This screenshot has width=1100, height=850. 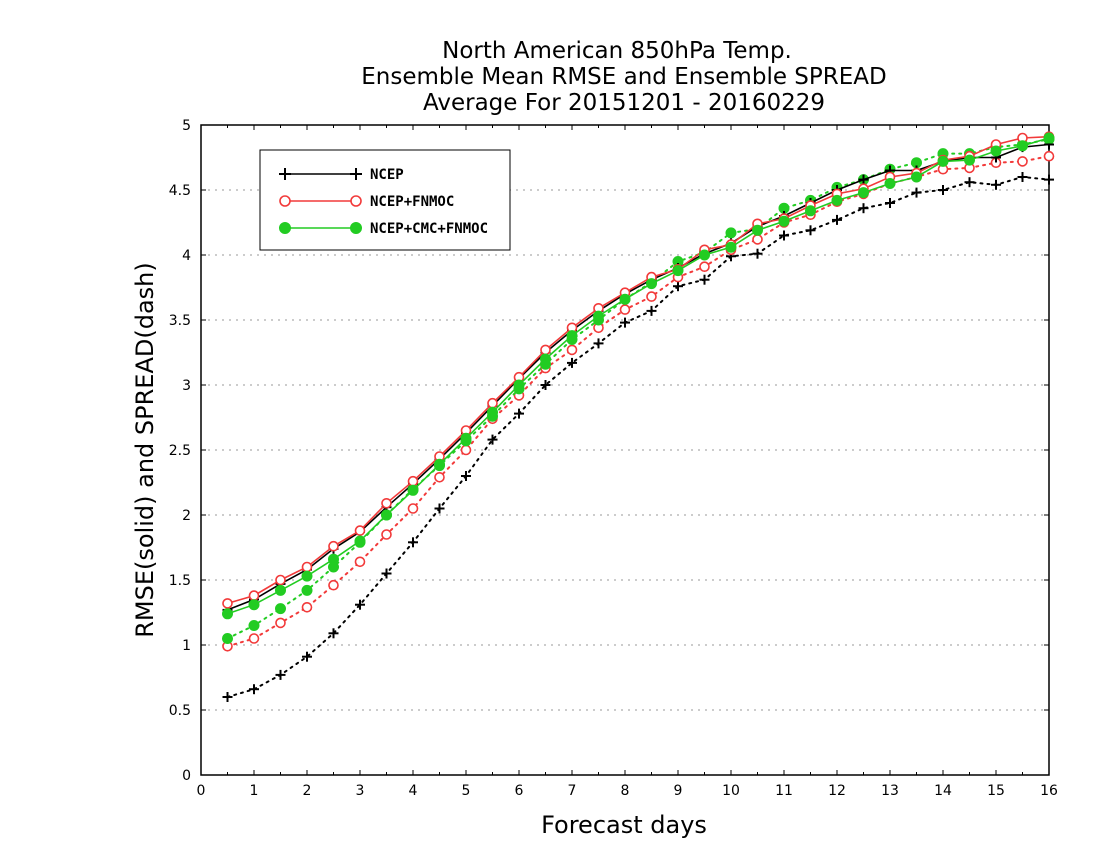 I want to click on x-tick-label: 15, so click(x=996, y=791).